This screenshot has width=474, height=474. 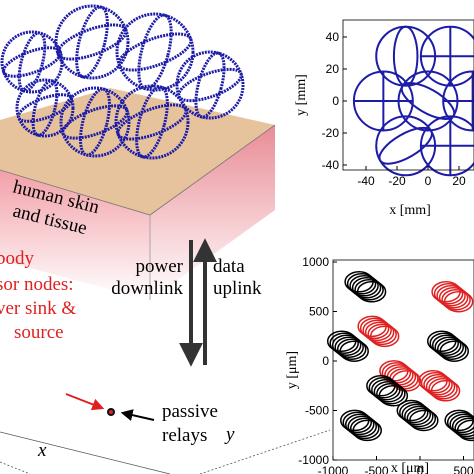 What do you see at coordinates (333, 69) in the screenshot?
I see `y-tick-label: 20` at bounding box center [333, 69].